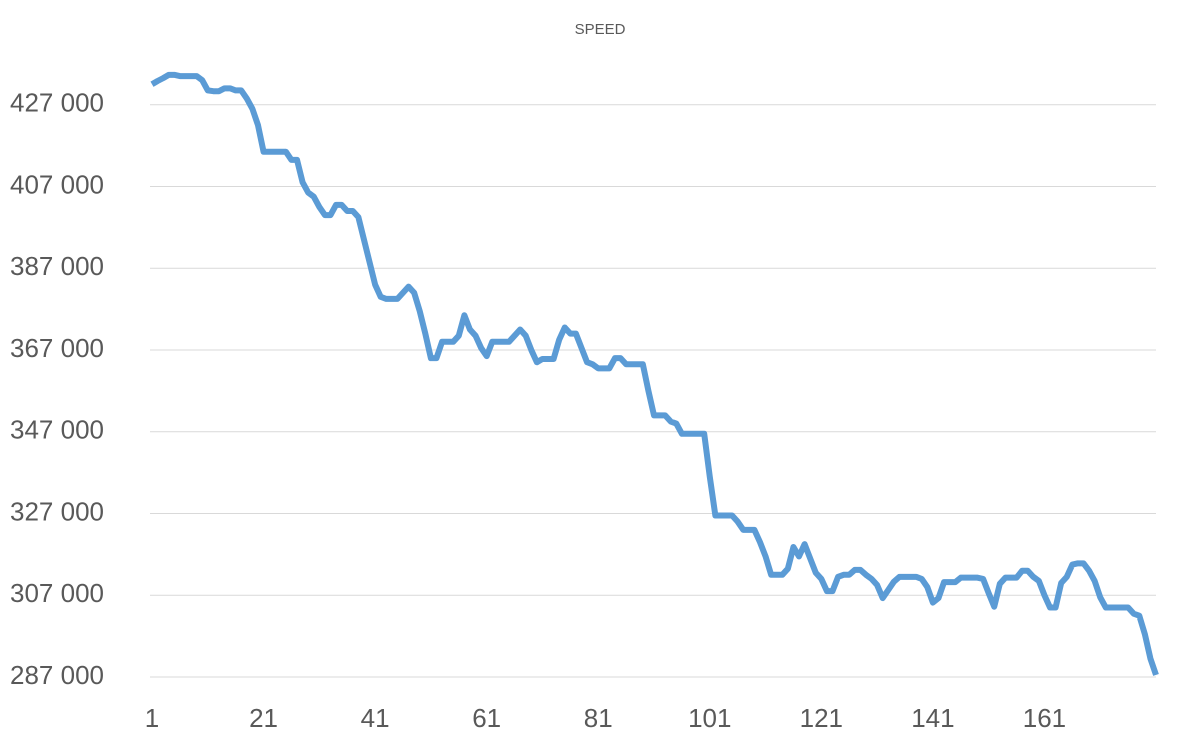  I want to click on x-tick-label: 61, so click(486, 718).